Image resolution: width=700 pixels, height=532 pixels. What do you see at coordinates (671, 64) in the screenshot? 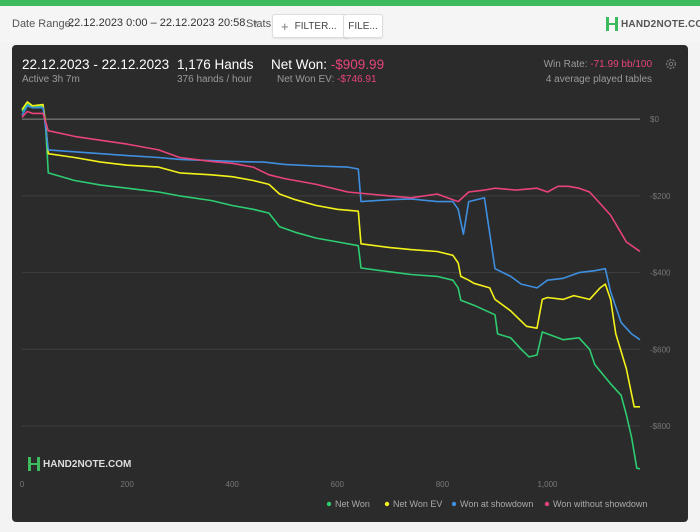
I see `gear-icon` at bounding box center [671, 64].